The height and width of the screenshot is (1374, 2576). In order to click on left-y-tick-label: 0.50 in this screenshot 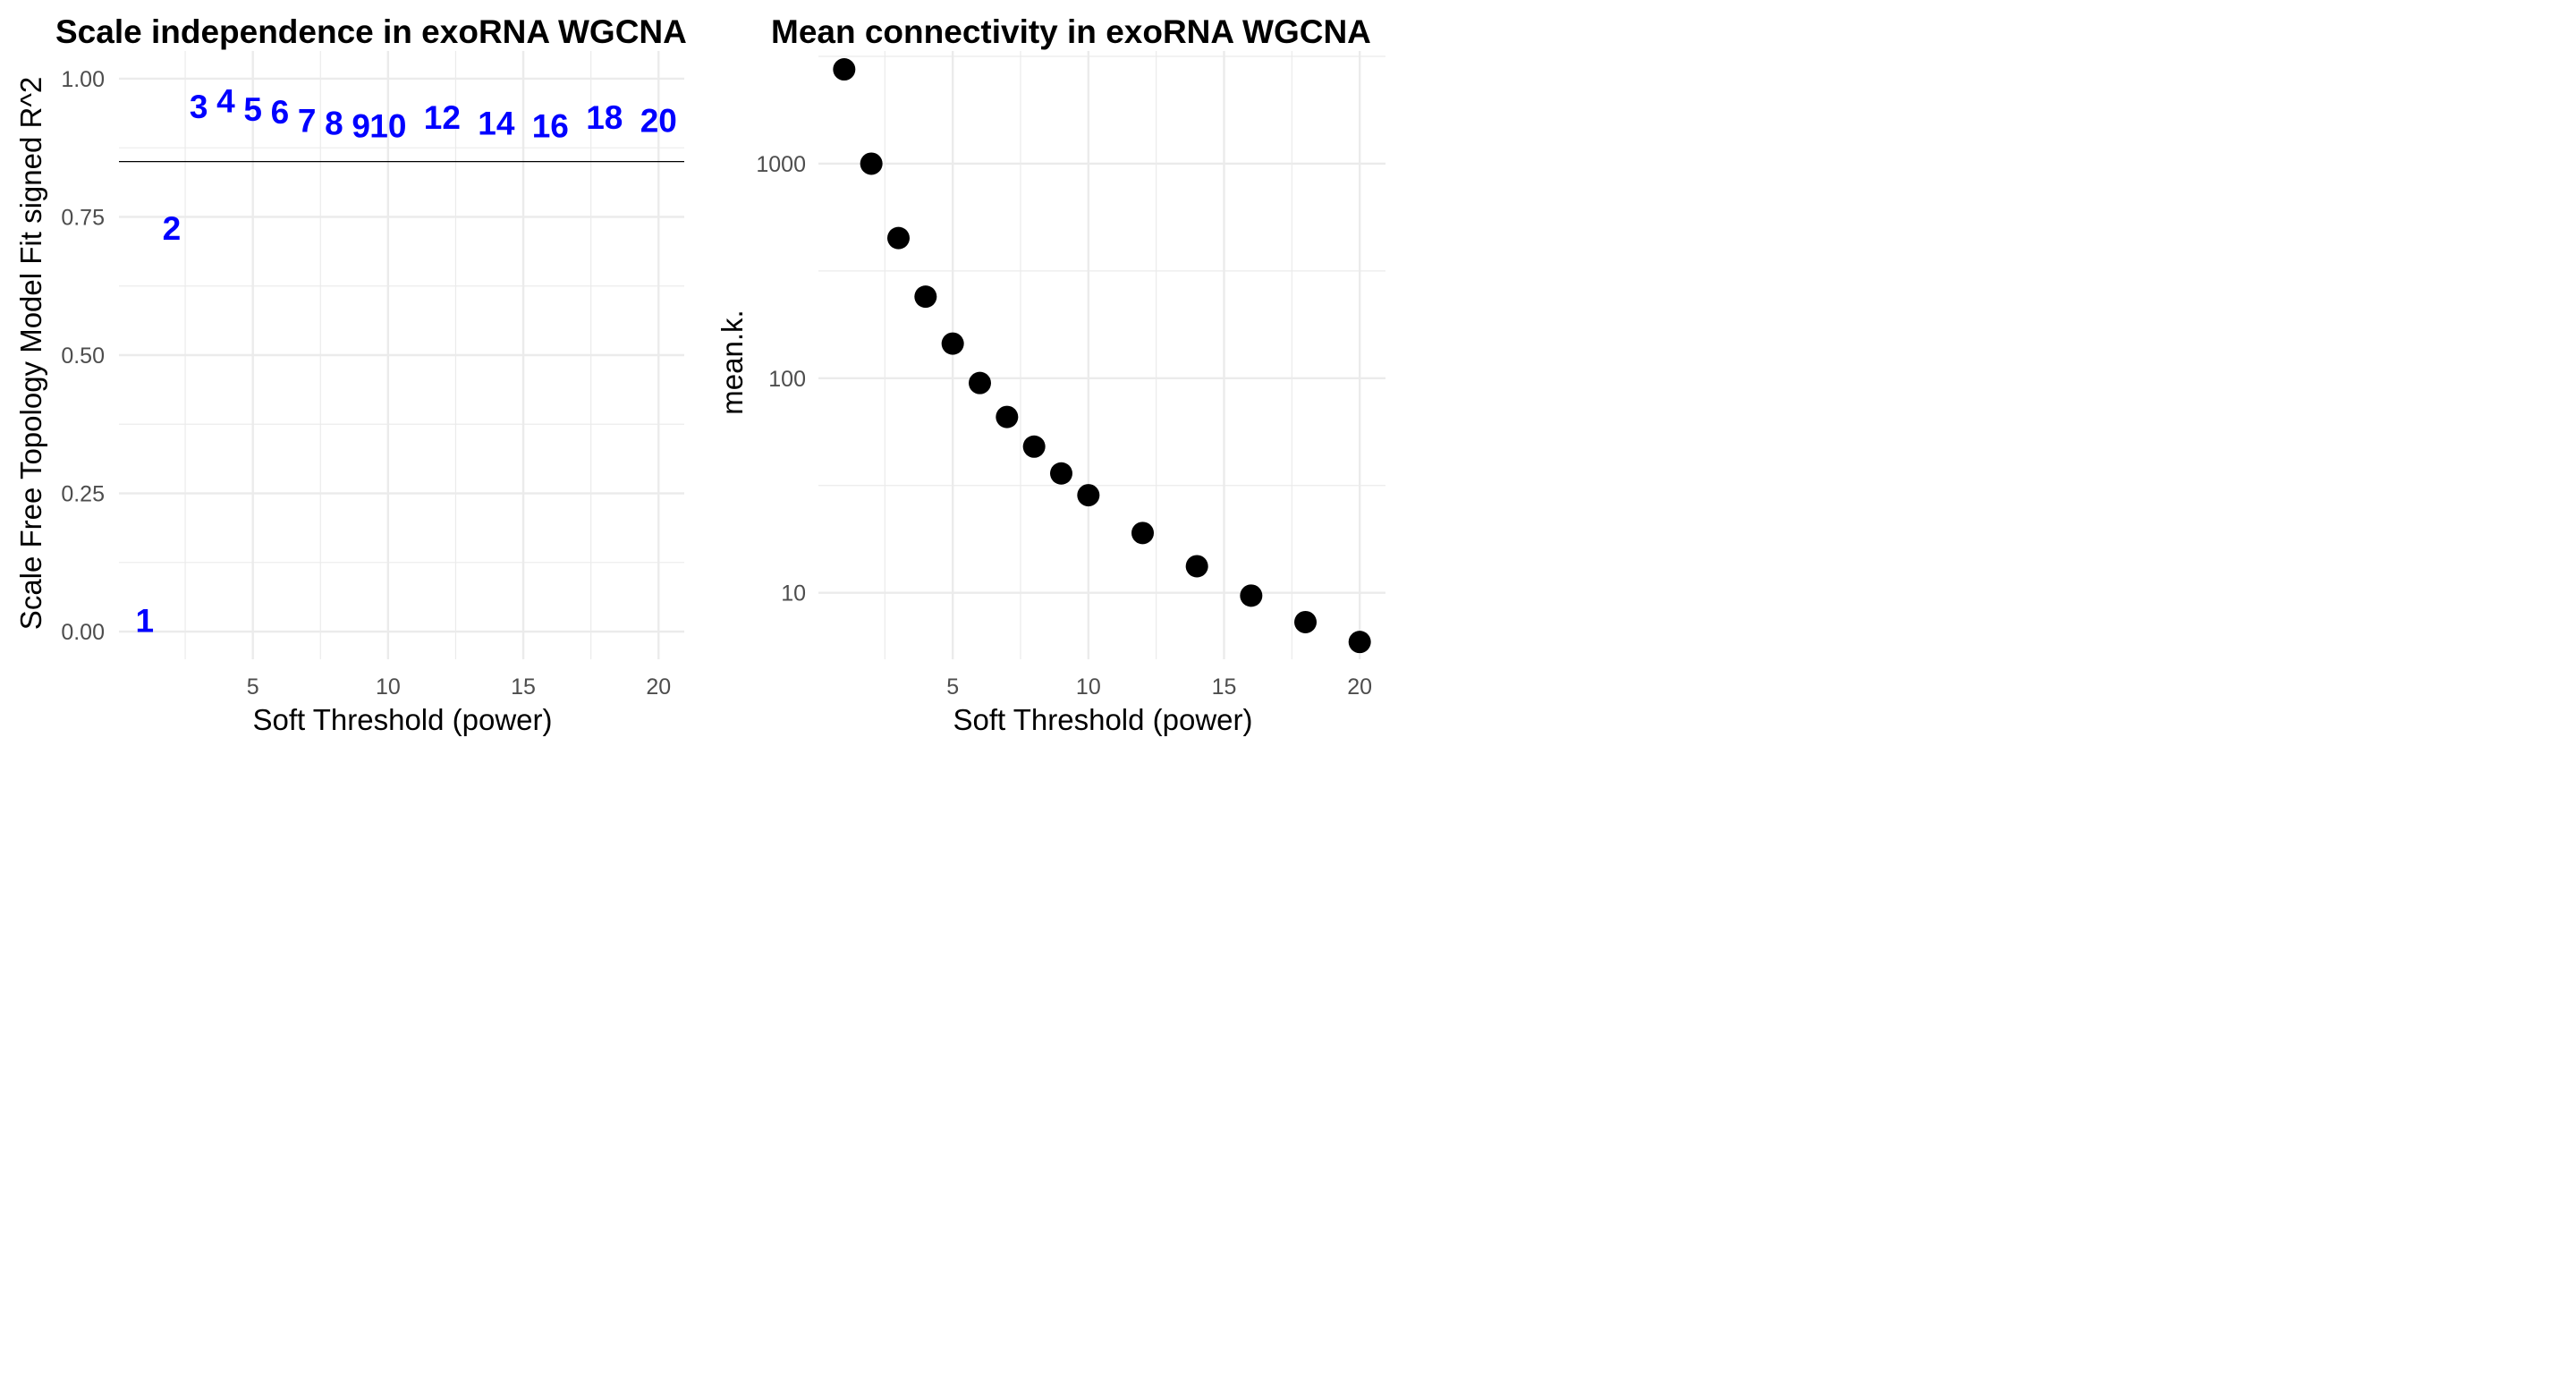, I will do `click(83, 356)`.